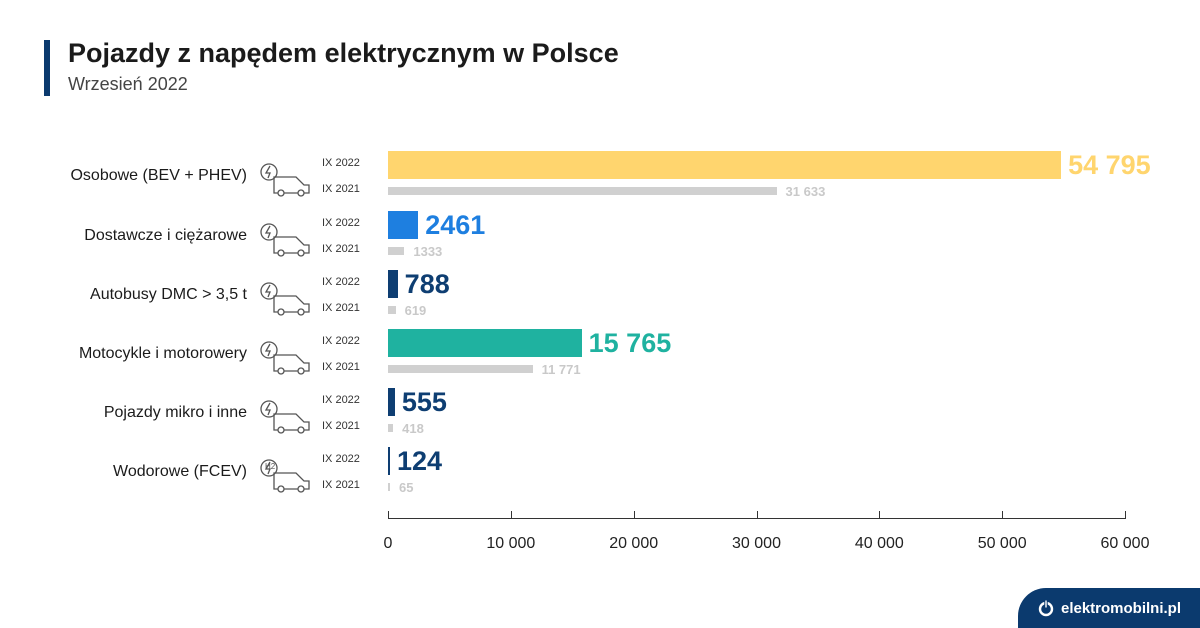 The image size is (1200, 628). I want to click on category-label: Autobusy DMC > 3,5 t, so click(168, 294).